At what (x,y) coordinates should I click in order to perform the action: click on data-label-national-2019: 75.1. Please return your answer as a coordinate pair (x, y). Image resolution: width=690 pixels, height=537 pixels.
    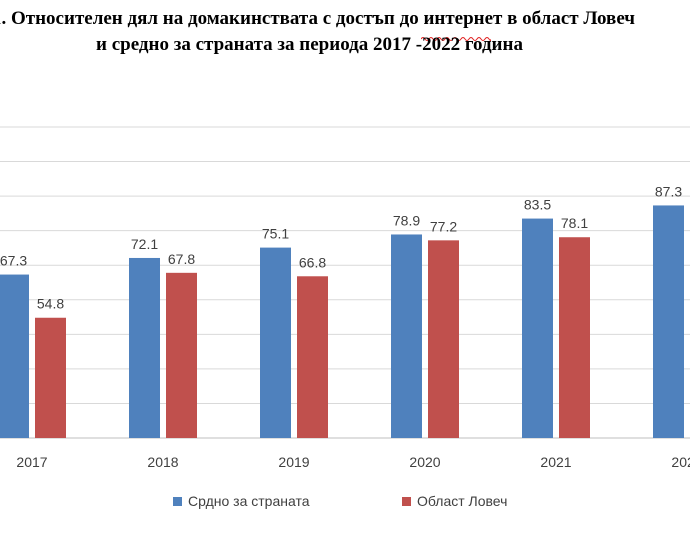
    Looking at the image, I should click on (275, 234).